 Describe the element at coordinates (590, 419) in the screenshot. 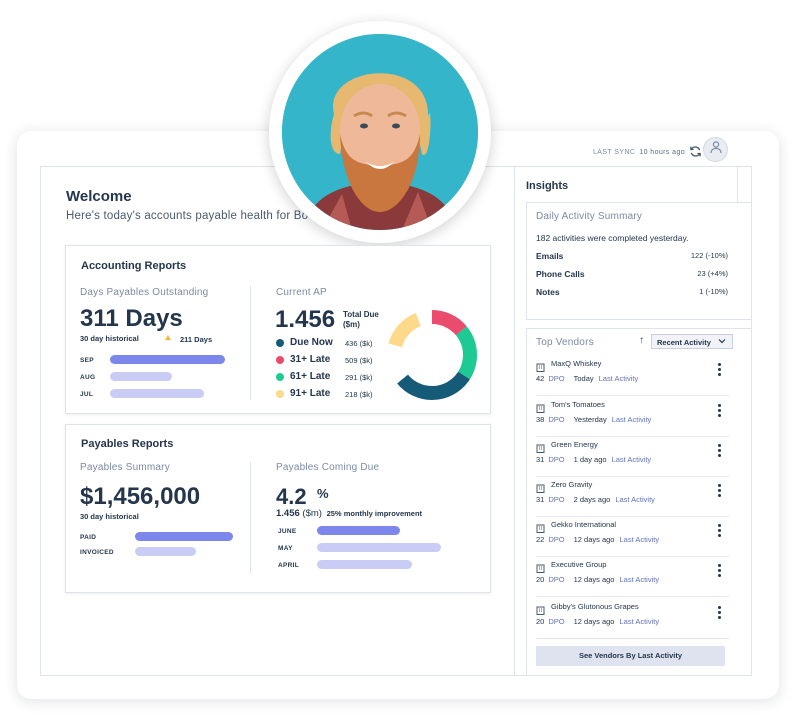

I see `vendor-last-activity-value: Yesterday` at that location.